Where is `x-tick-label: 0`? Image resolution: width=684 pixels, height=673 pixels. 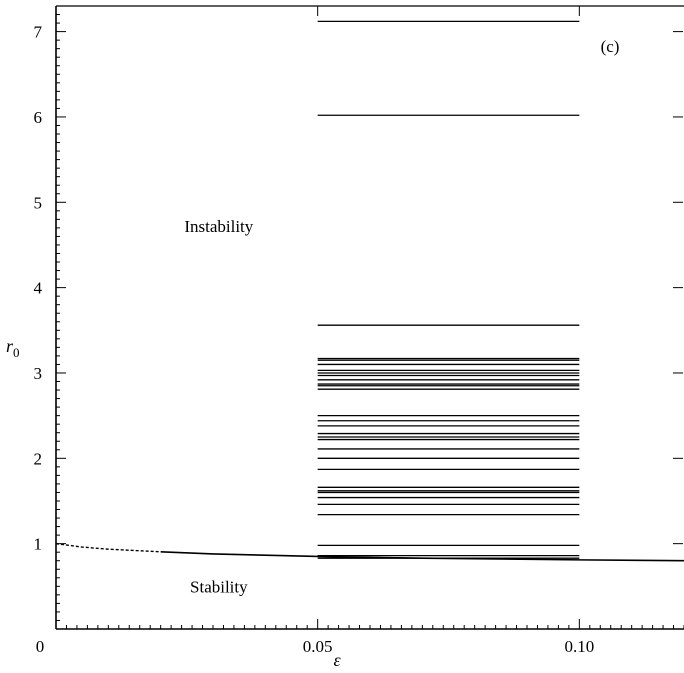 x-tick-label: 0 is located at coordinates (40, 646).